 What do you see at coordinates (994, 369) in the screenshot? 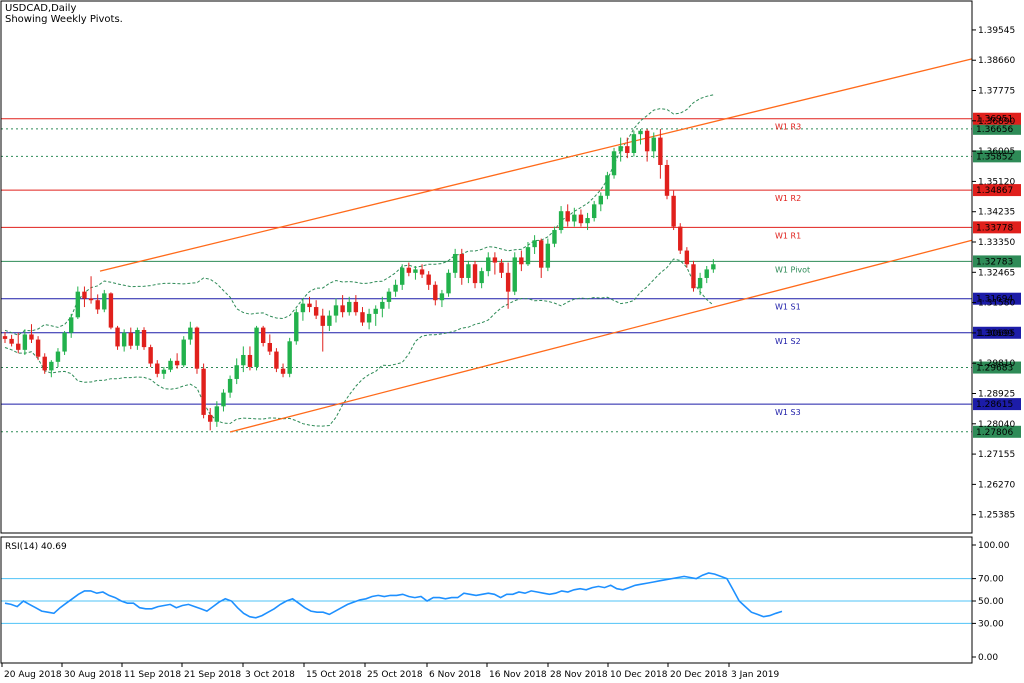
I see `level-price-tag-label: 1.29683` at bounding box center [994, 369].